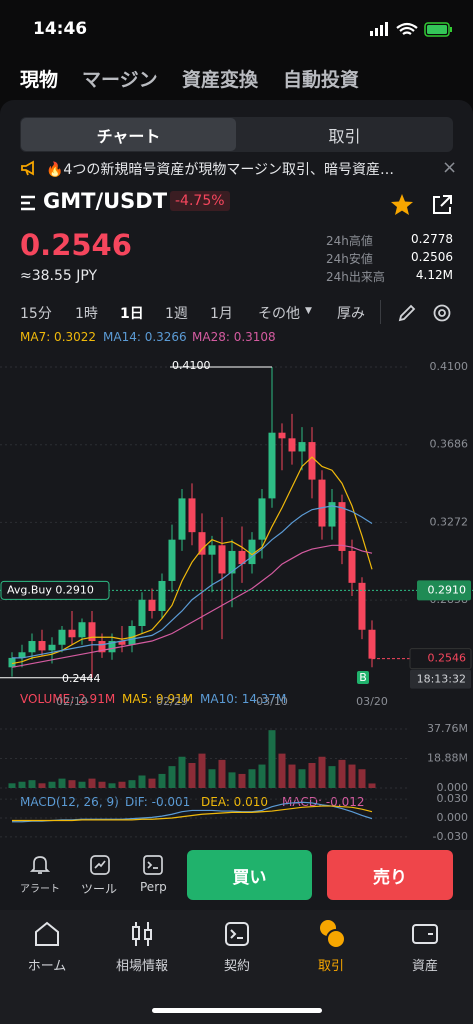 The height and width of the screenshot is (1024, 473). Describe the element at coordinates (237, 934) in the screenshot. I see `contract-icon` at that location.